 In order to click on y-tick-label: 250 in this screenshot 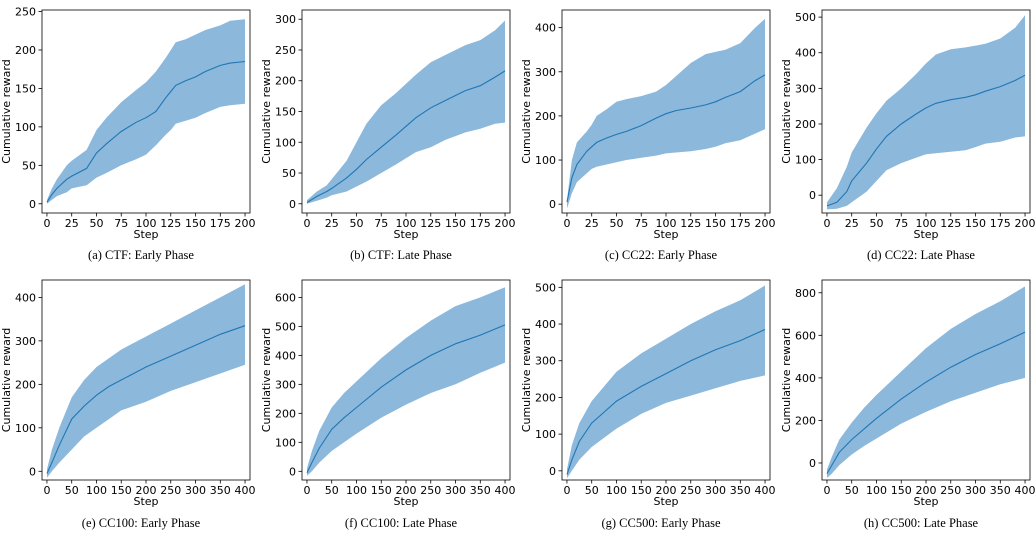, I will do `click(285, 50)`.